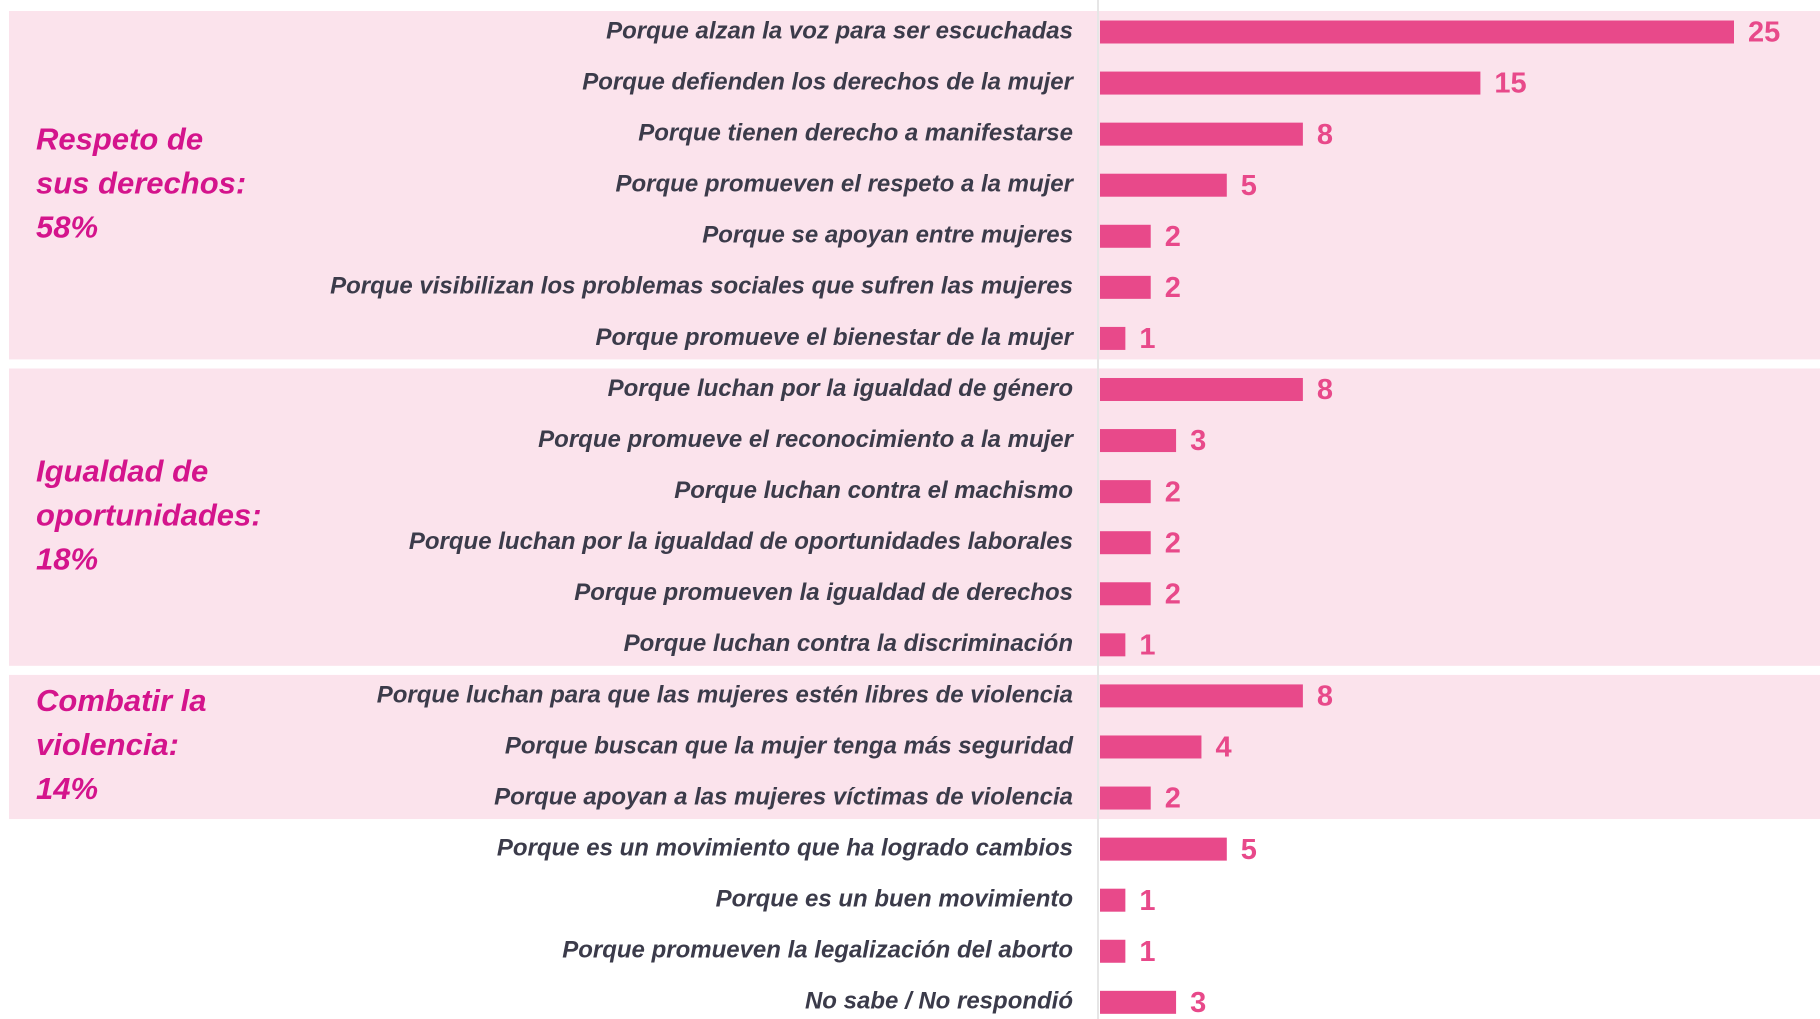 This screenshot has height=1019, width=1820. What do you see at coordinates (873, 490) in the screenshot?
I see `category-label: Porque luchan contra el machismo` at bounding box center [873, 490].